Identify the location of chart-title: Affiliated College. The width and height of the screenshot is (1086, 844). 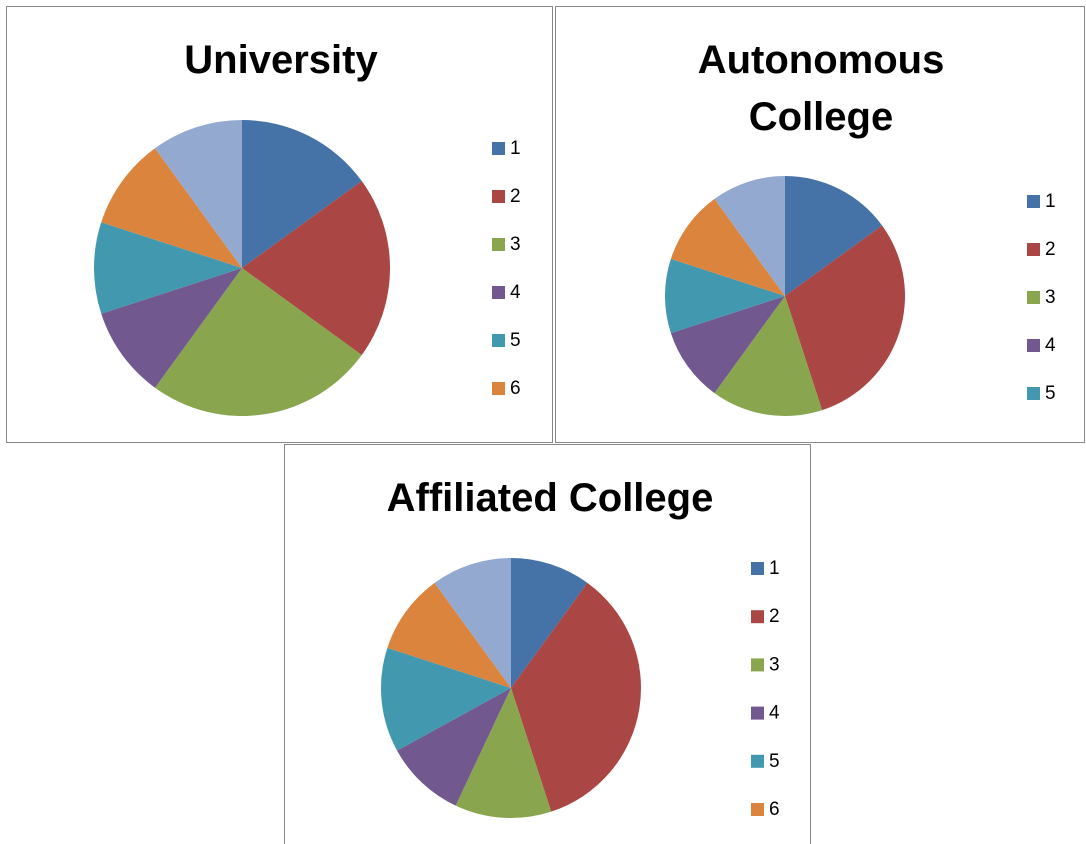
(550, 498).